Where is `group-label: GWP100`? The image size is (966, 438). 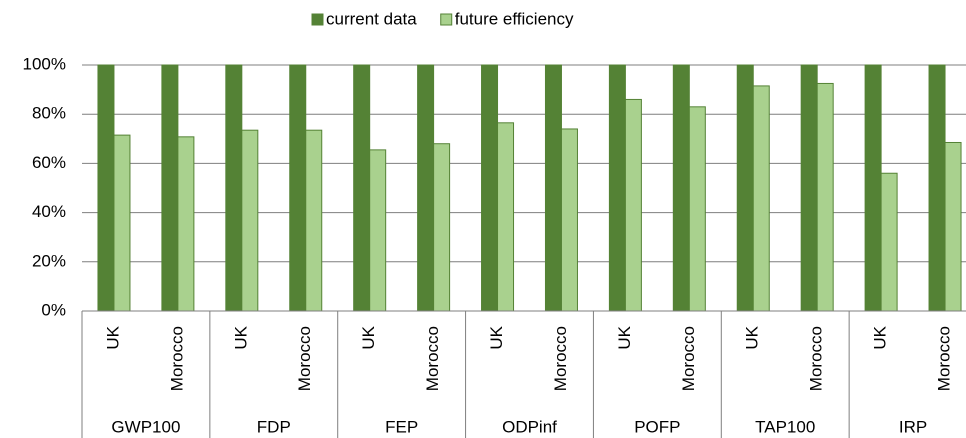 group-label: GWP100 is located at coordinates (145, 426).